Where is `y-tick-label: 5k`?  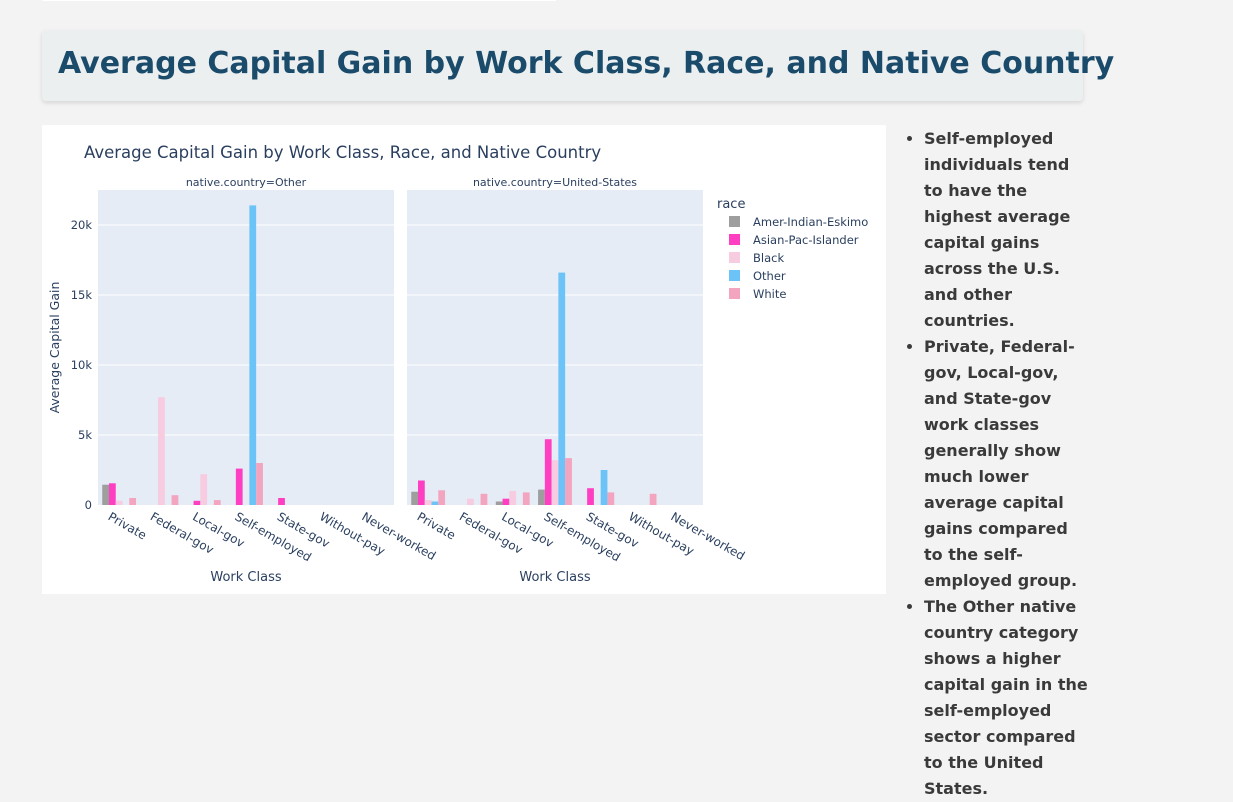
y-tick-label: 5k is located at coordinates (85, 435).